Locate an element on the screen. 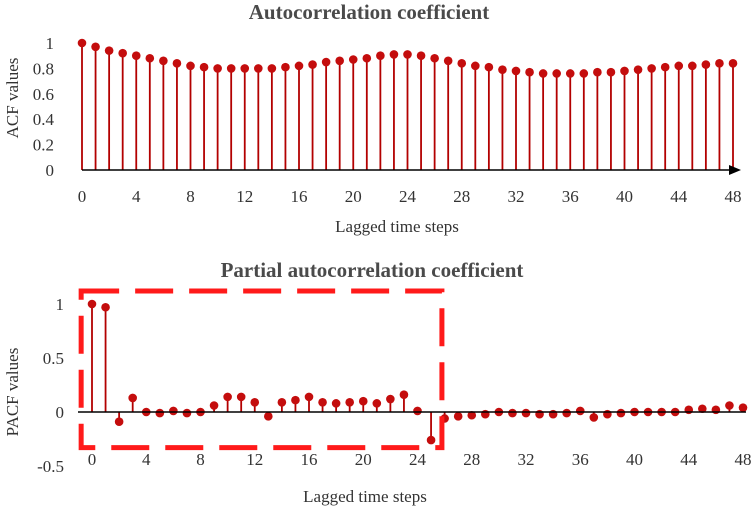 The height and width of the screenshot is (513, 754). pacf-x-tick-label: 0 is located at coordinates (92, 459).